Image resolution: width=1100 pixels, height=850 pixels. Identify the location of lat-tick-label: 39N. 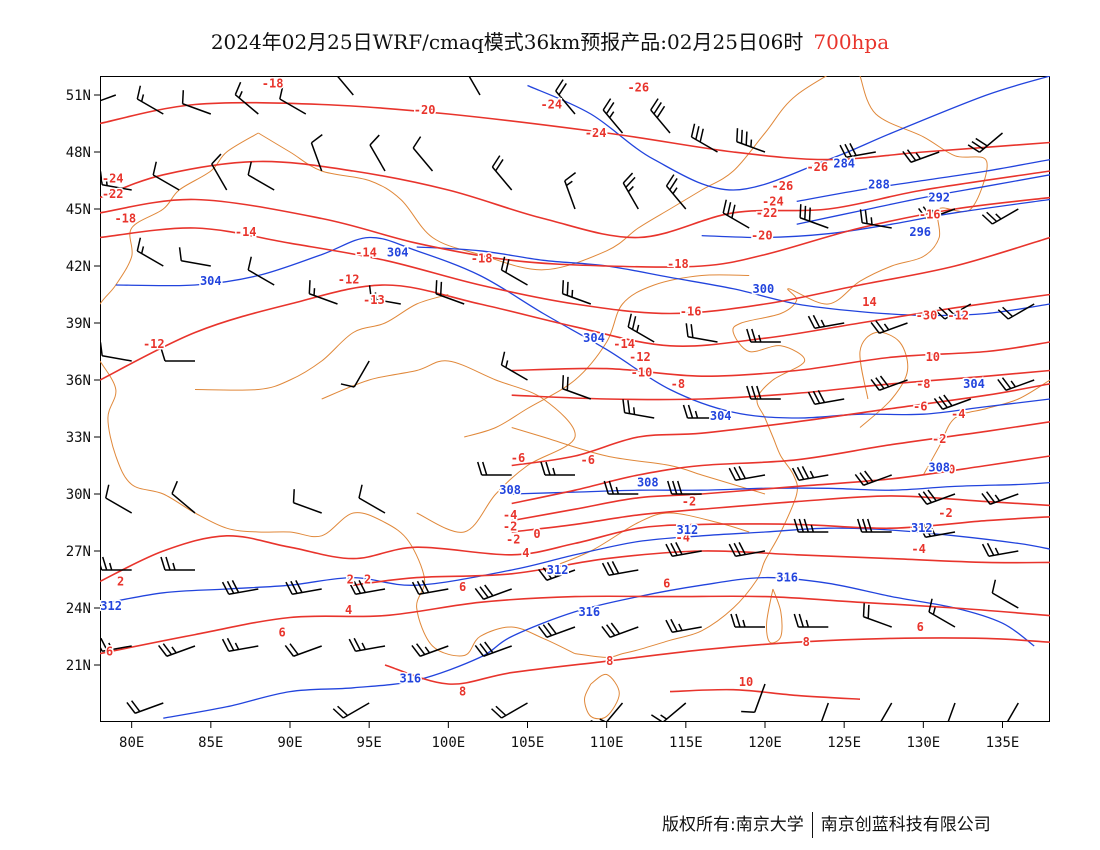
(78, 324).